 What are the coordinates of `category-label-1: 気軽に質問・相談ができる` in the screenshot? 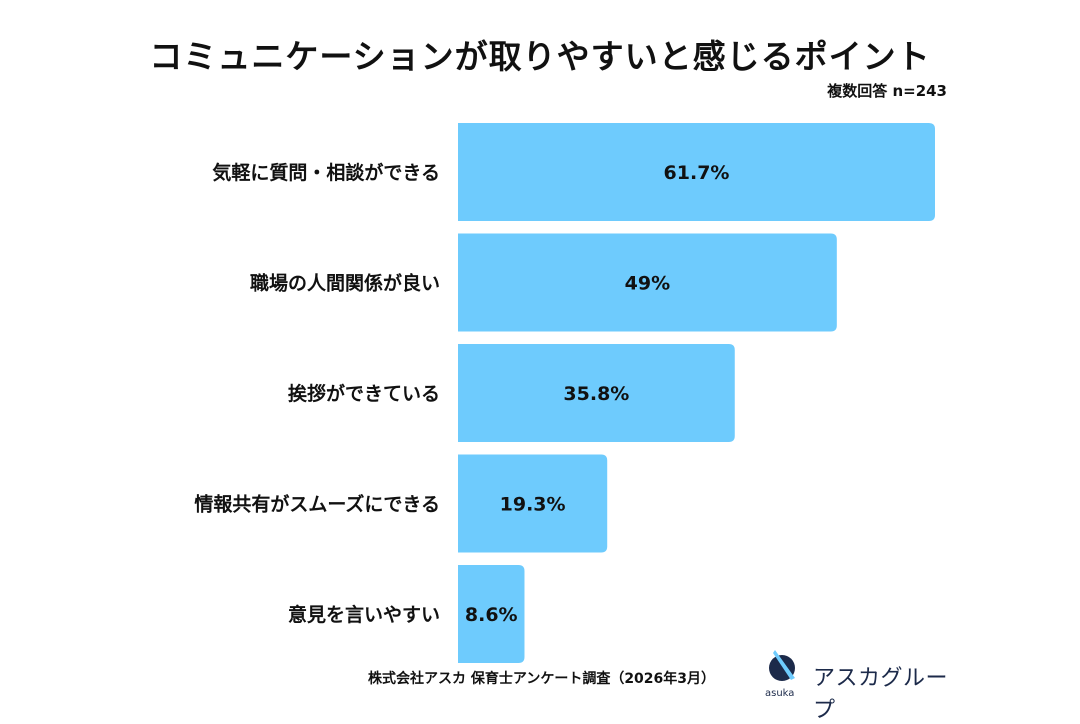 It's located at (326, 172).